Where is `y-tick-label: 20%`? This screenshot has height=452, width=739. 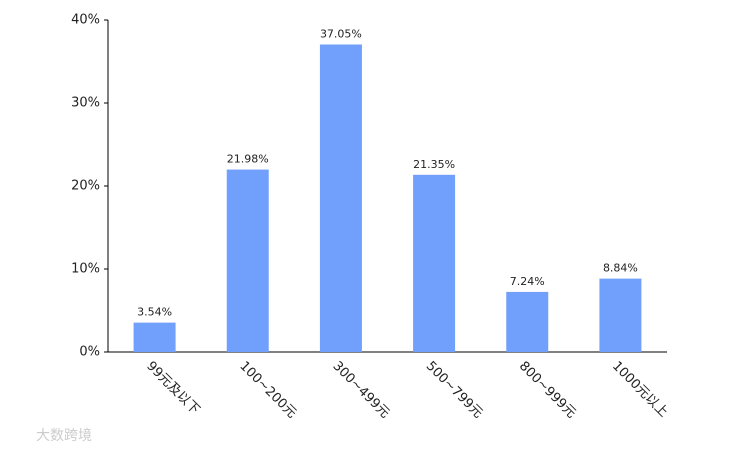 y-tick-label: 20% is located at coordinates (85, 186).